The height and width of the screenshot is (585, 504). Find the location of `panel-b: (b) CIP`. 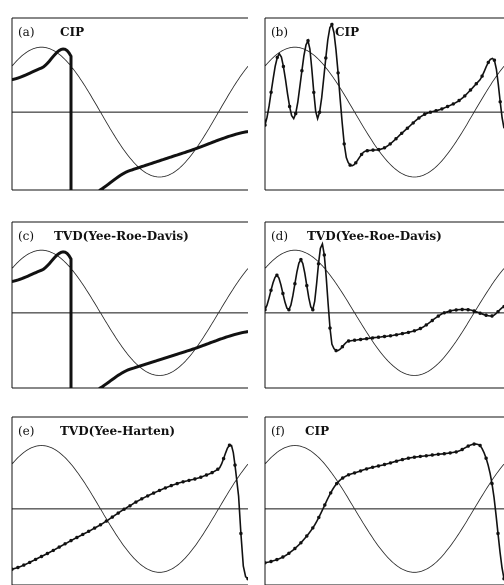

panel-b: (b) CIP is located at coordinates (384, 104).